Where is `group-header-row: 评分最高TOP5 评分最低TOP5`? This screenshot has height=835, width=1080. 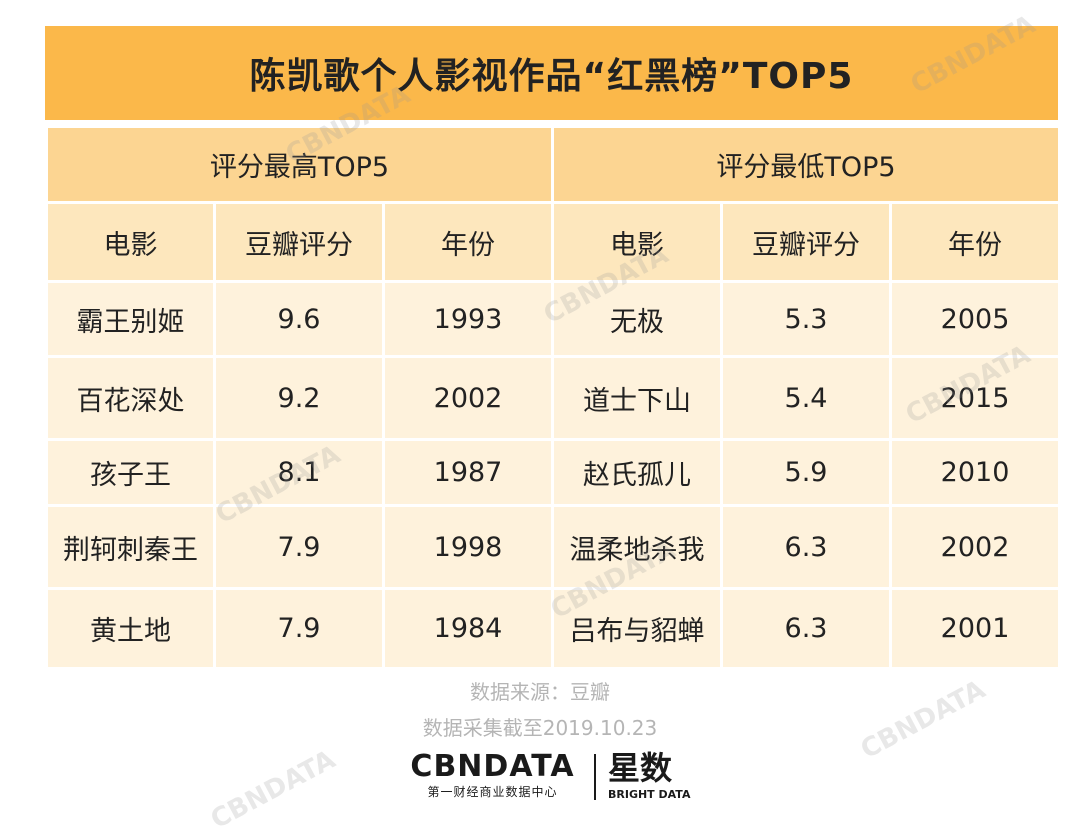 group-header-row: 评分最高TOP5 评分最低TOP5 is located at coordinates (553, 164).